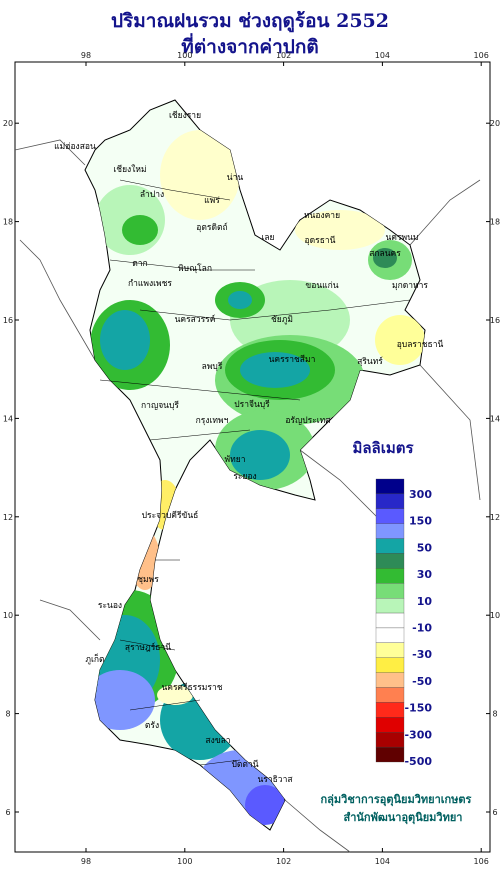 The image size is (500, 871). What do you see at coordinates (425, 601) in the screenshot?
I see `legend-label: 10` at bounding box center [425, 601].